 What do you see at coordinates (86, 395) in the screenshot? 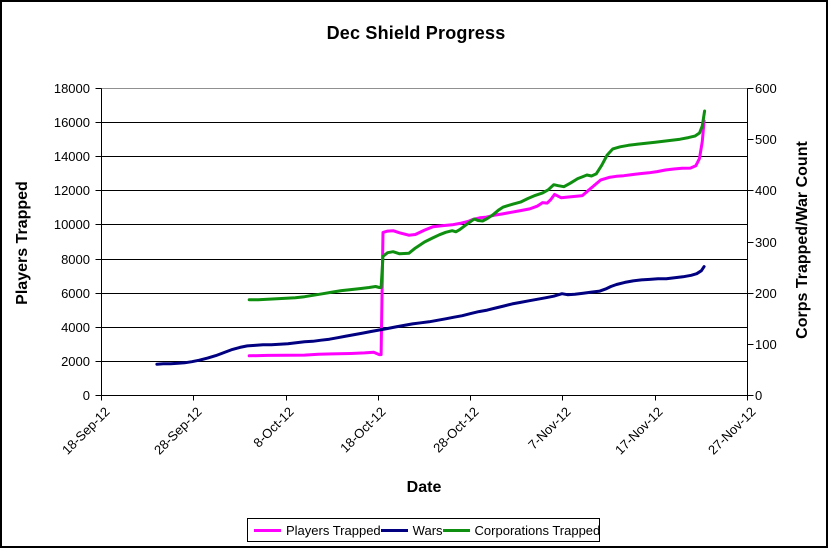
I see `left-axis-tick-label: 0` at bounding box center [86, 395].